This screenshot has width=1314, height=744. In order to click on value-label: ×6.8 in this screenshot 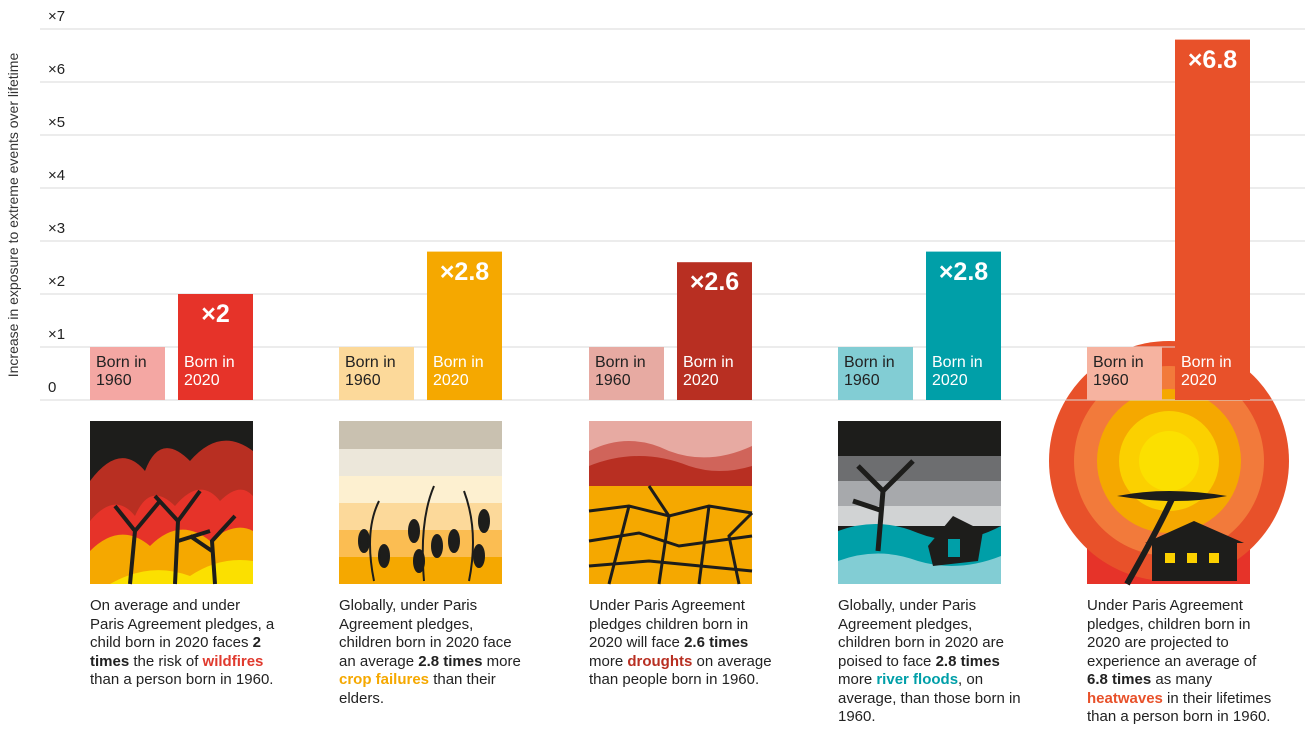, I will do `click(1212, 59)`.